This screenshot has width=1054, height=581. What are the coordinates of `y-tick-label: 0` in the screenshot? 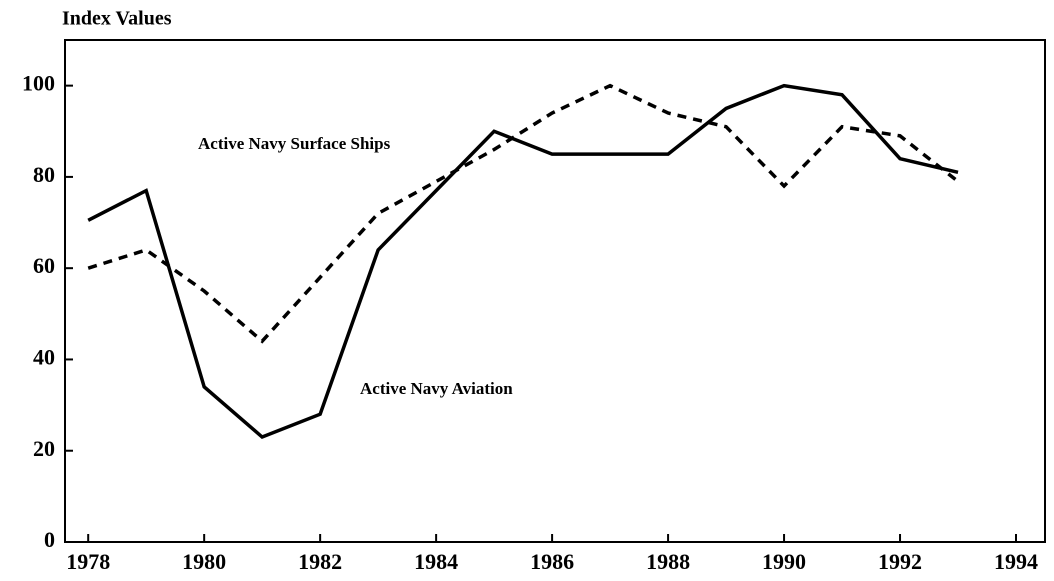 It's located at (49, 539).